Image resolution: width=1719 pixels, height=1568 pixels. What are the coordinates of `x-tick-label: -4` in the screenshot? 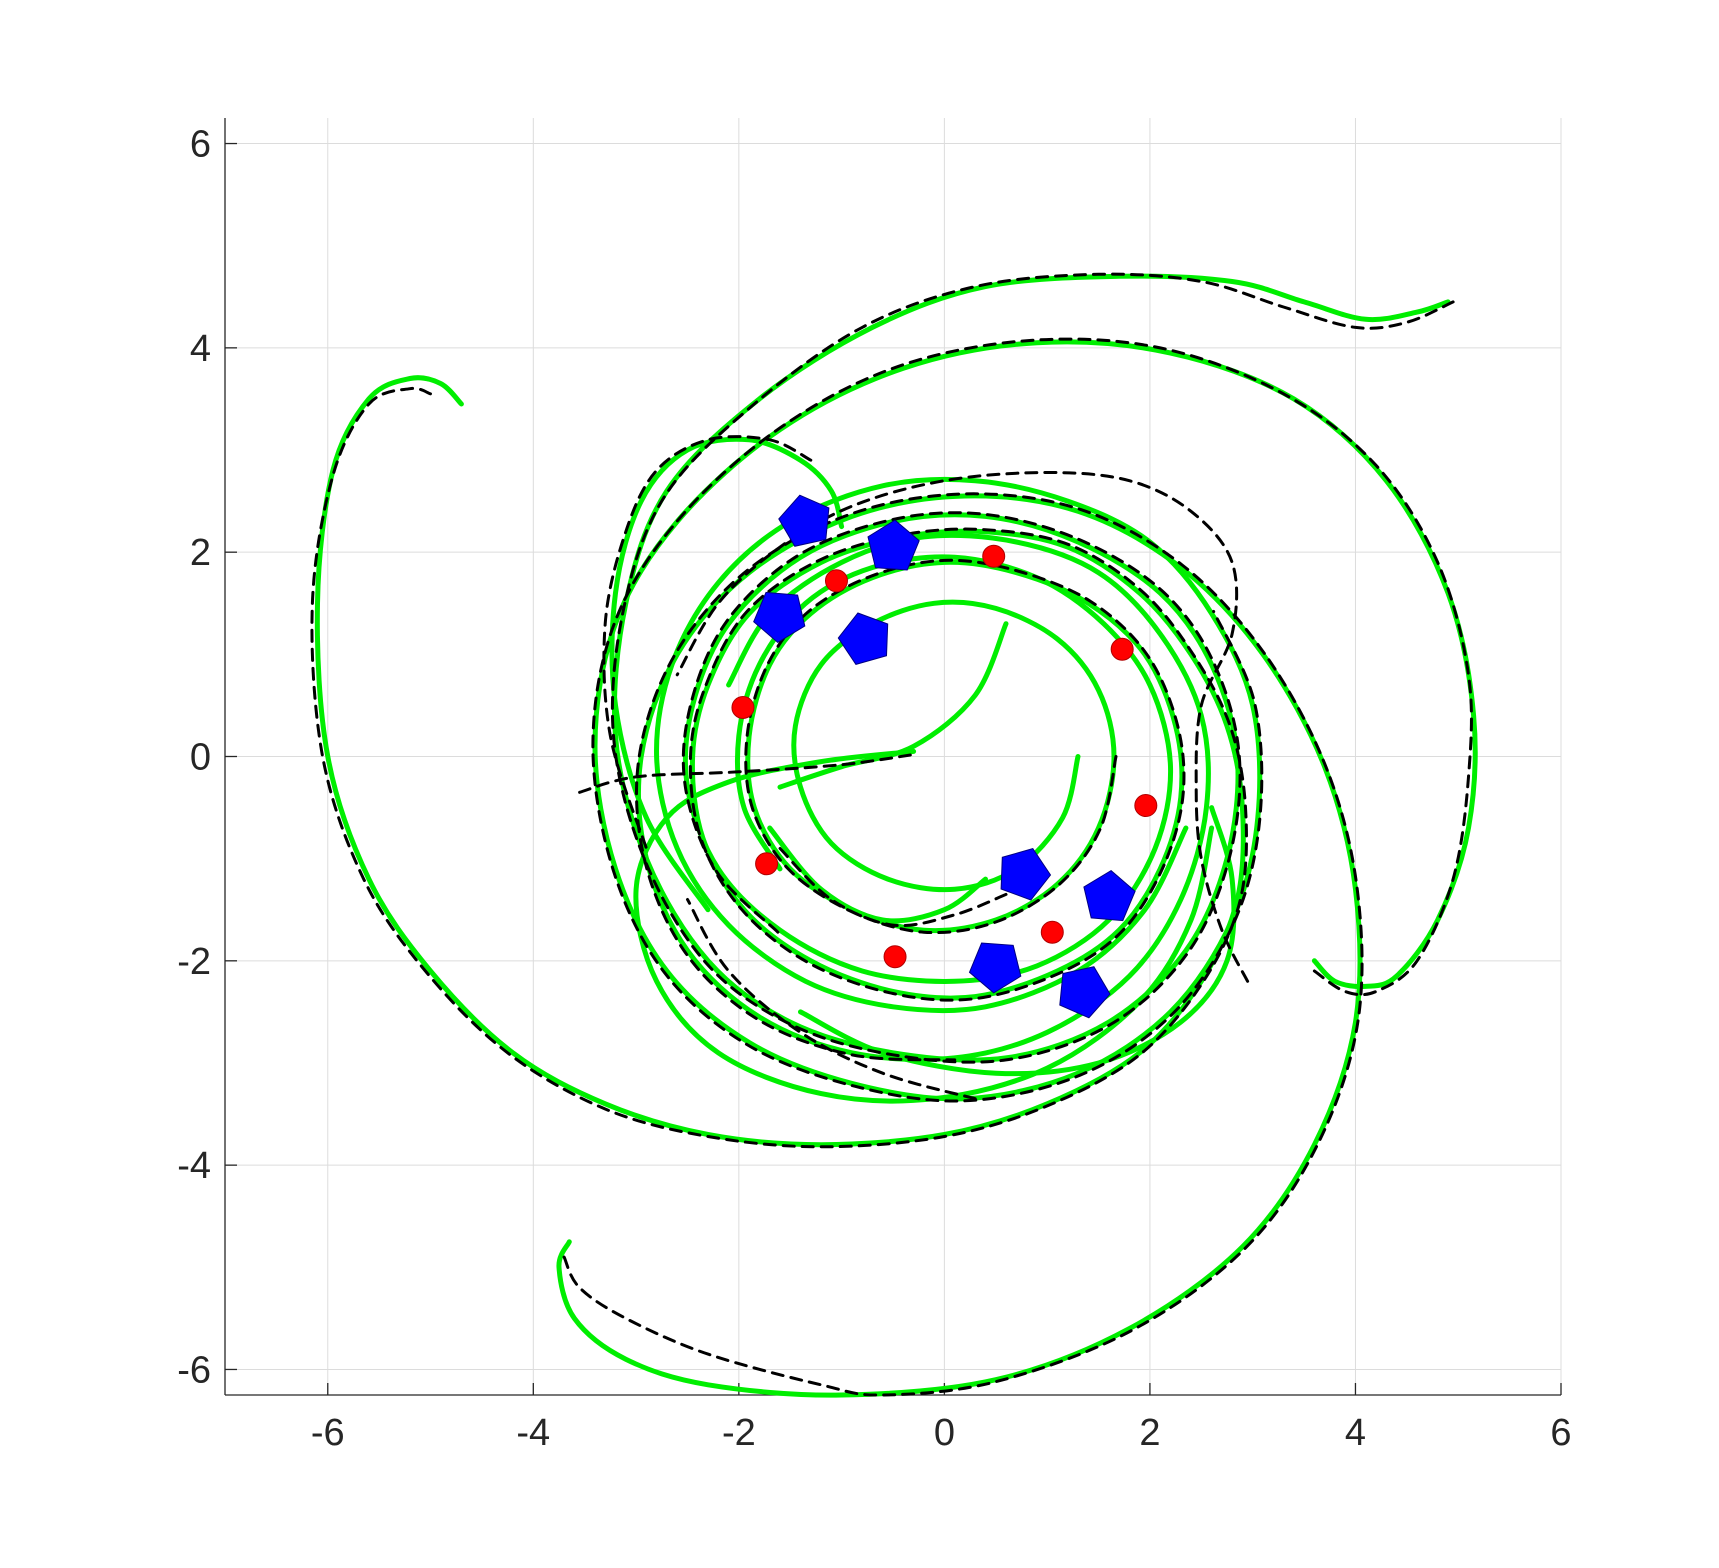 It's located at (533, 1433).